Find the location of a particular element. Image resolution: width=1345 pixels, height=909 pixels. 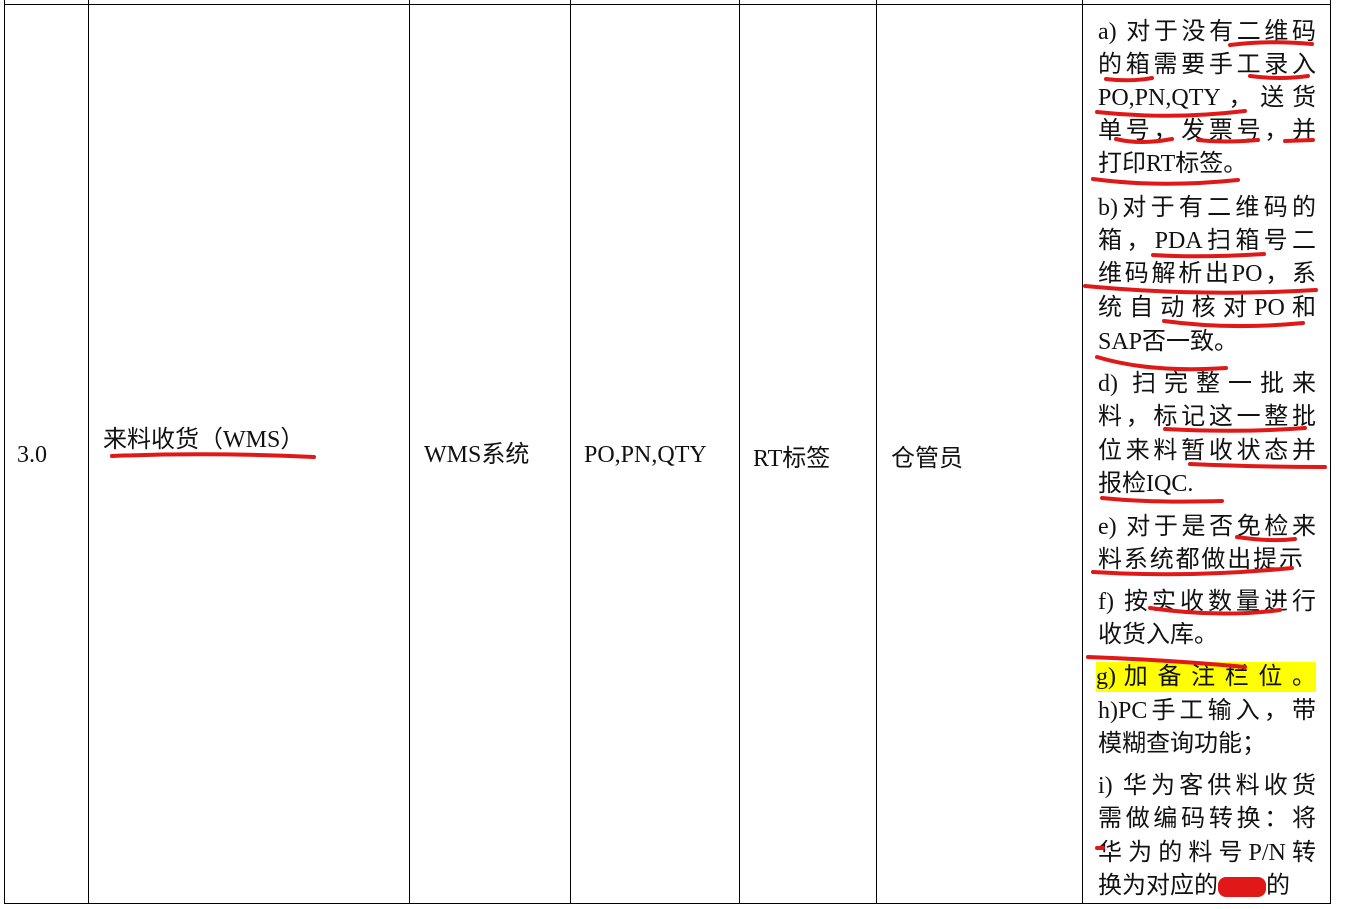

description-line: f) 按实收数量进行 is located at coordinates (1207, 602).